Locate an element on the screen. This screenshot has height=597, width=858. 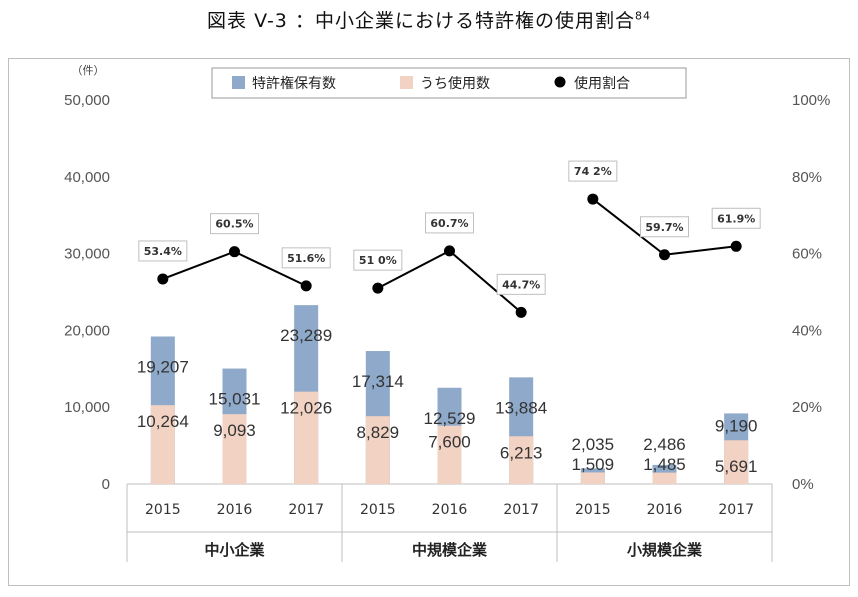
data-label-total: 15,031 is located at coordinates (235, 399).